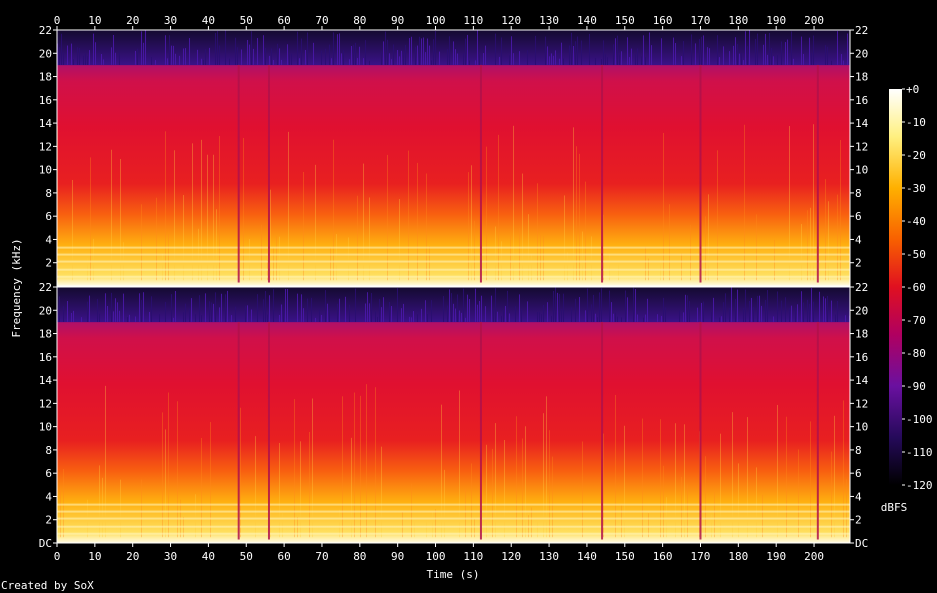 Image resolution: width=937 pixels, height=593 pixels. Describe the element at coordinates (602, 430) in the screenshot. I see `dropout-line` at that location.